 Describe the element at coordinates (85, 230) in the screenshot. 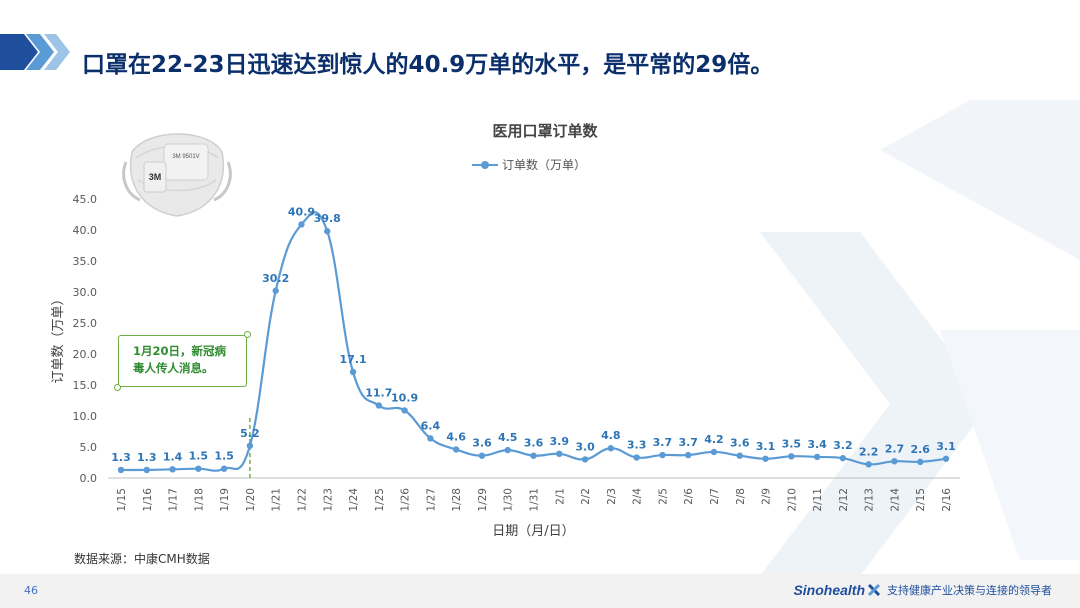

I see `y-tick-label: 40.0` at that location.